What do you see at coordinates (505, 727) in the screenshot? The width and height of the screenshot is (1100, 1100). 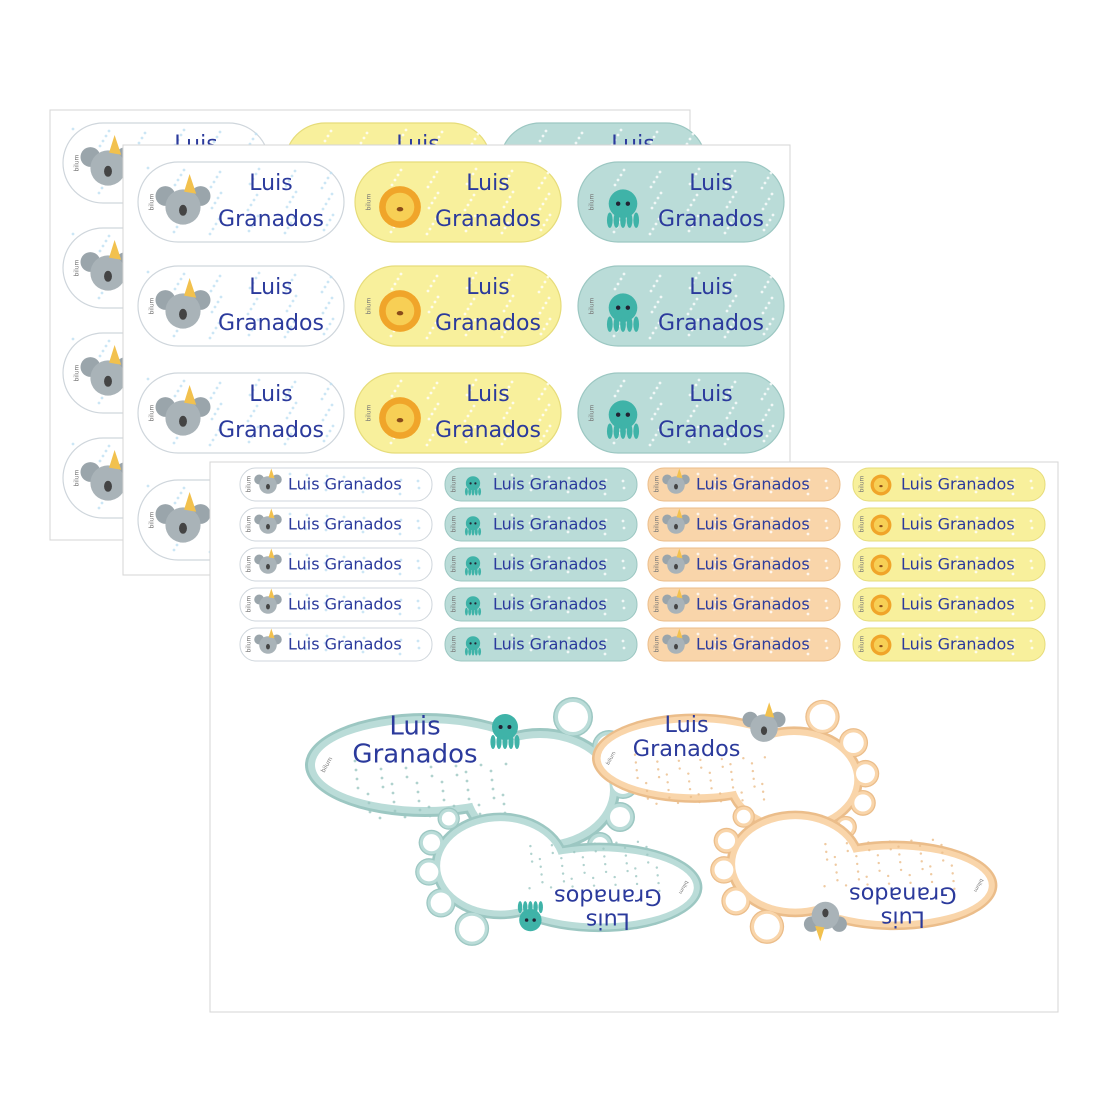 I see `octopus-head` at bounding box center [505, 727].